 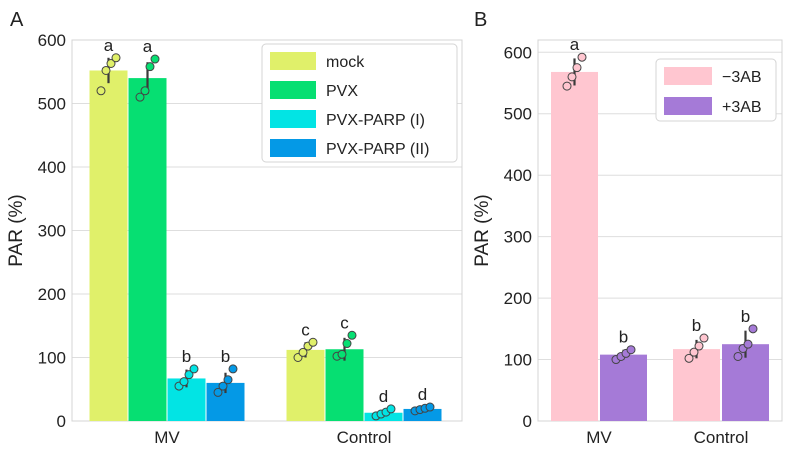 What do you see at coordinates (344, 385) in the screenshot?
I see `bar-pvx-control` at bounding box center [344, 385].